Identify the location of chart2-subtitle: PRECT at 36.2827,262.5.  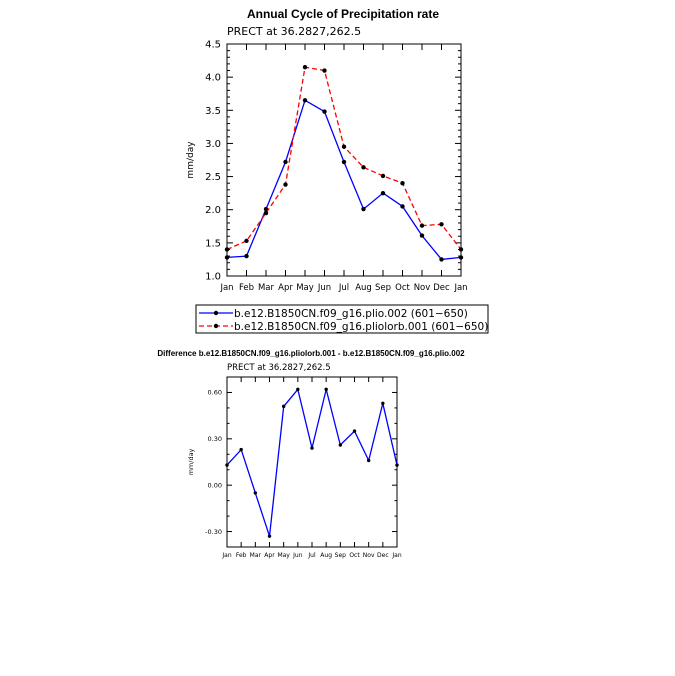
(279, 368).